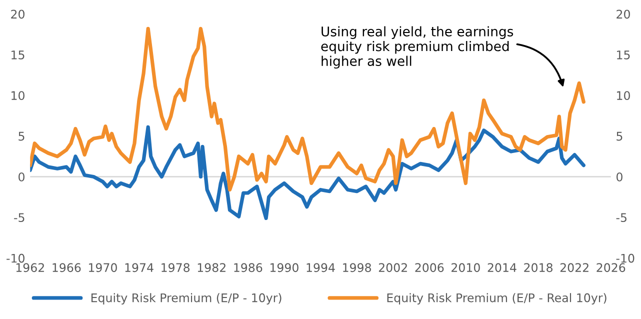 Image resolution: width=641 pixels, height=319 pixels. Describe the element at coordinates (139, 267) in the screenshot. I see `x-tick-label: 1974` at that location.